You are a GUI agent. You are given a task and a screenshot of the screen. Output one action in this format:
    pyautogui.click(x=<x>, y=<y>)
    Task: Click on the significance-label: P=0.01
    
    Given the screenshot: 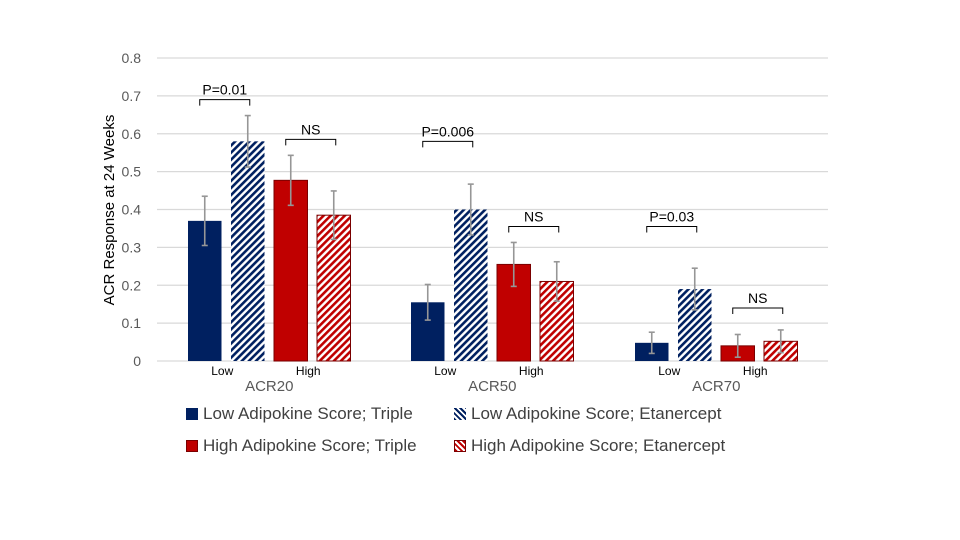 What is the action you would take?
    pyautogui.click(x=224, y=90)
    